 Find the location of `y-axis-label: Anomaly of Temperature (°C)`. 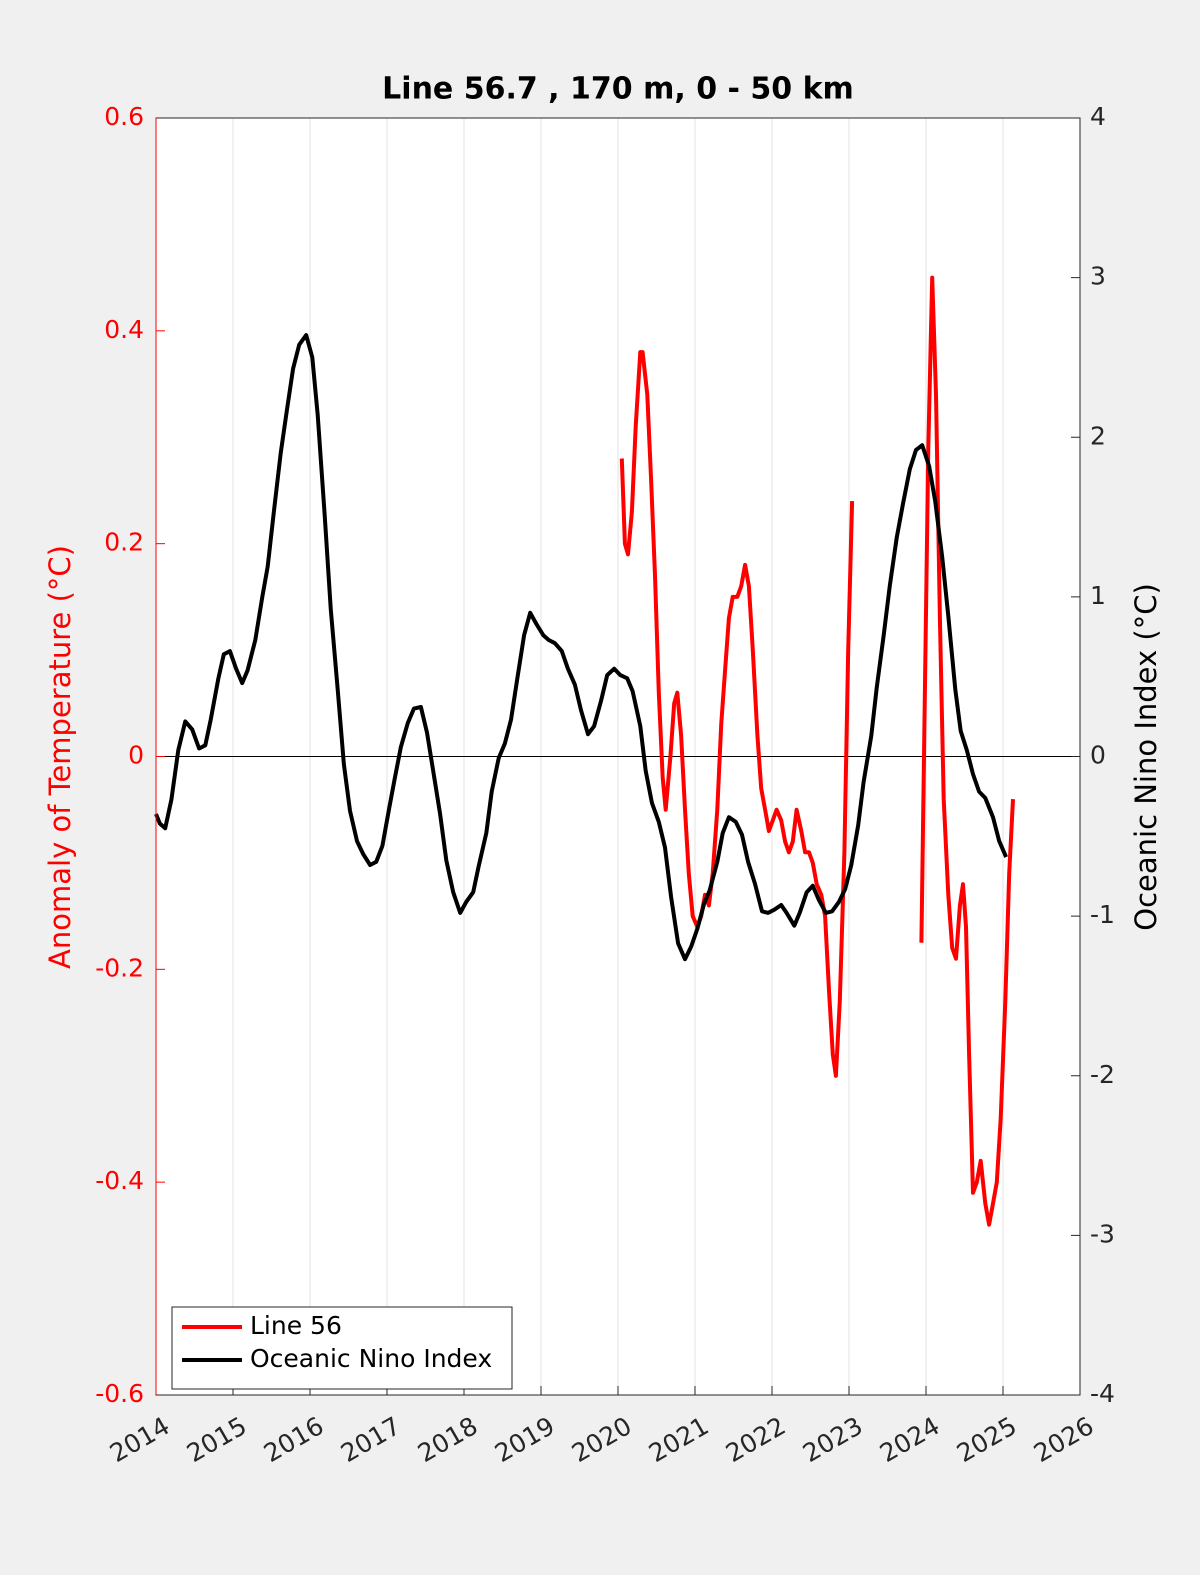

y-axis-label: Anomaly of Temperature (°C) is located at coordinates (60, 757).